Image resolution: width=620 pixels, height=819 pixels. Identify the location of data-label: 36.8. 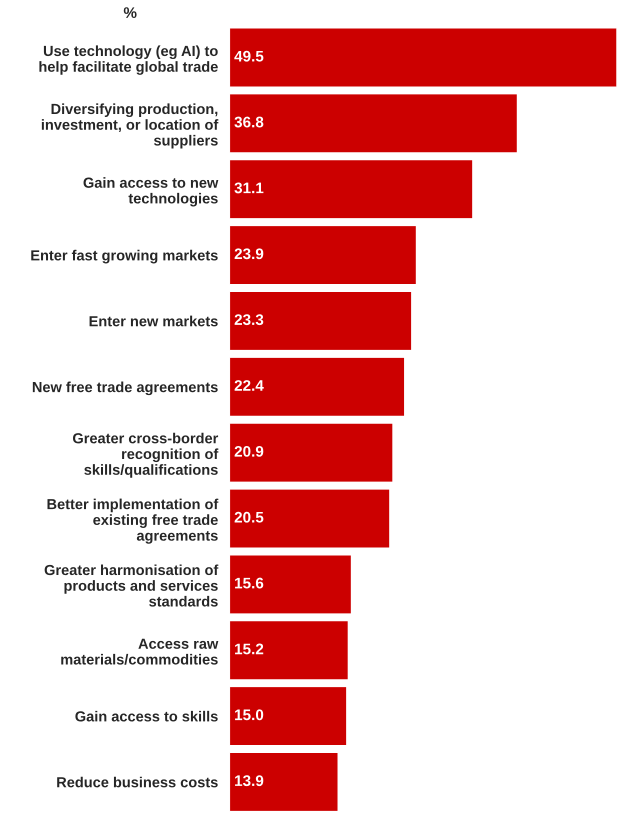
(249, 122).